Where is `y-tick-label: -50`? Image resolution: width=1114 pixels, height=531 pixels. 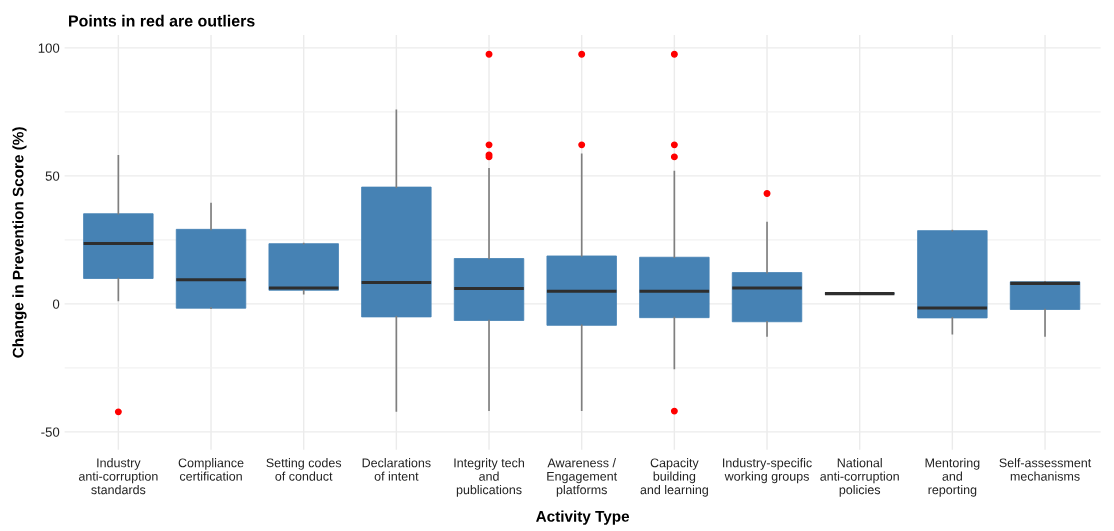 y-tick-label: -50 is located at coordinates (50, 432).